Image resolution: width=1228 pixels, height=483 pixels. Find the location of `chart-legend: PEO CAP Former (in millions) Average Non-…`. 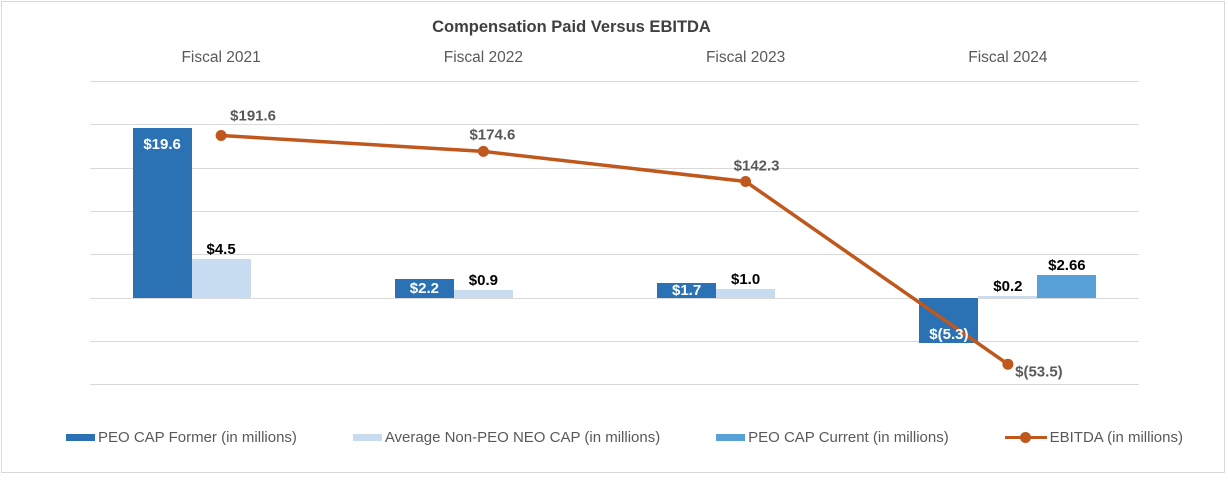

chart-legend: PEO CAP Former (in millions) Average Non-… is located at coordinates (624, 437).